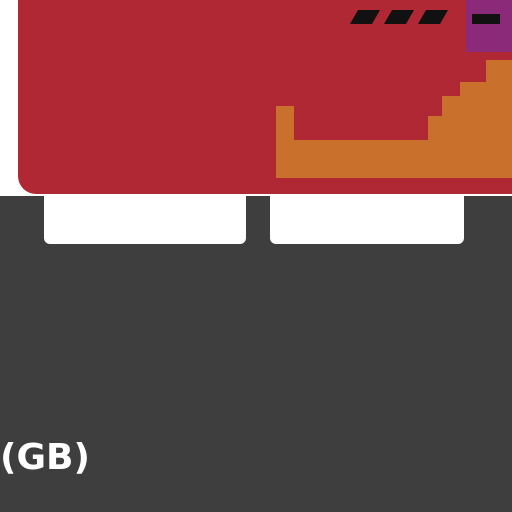  Describe the element at coordinates (489, 26) in the screenshot. I see `corner-emblem` at that location.